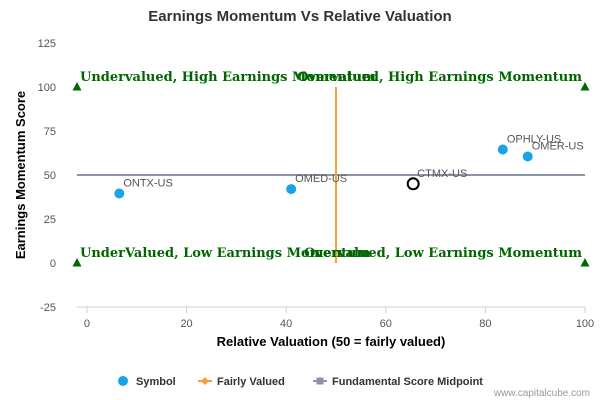 The width and height of the screenshot is (600, 400). I want to click on y-tick-label: 125, so click(47, 44).